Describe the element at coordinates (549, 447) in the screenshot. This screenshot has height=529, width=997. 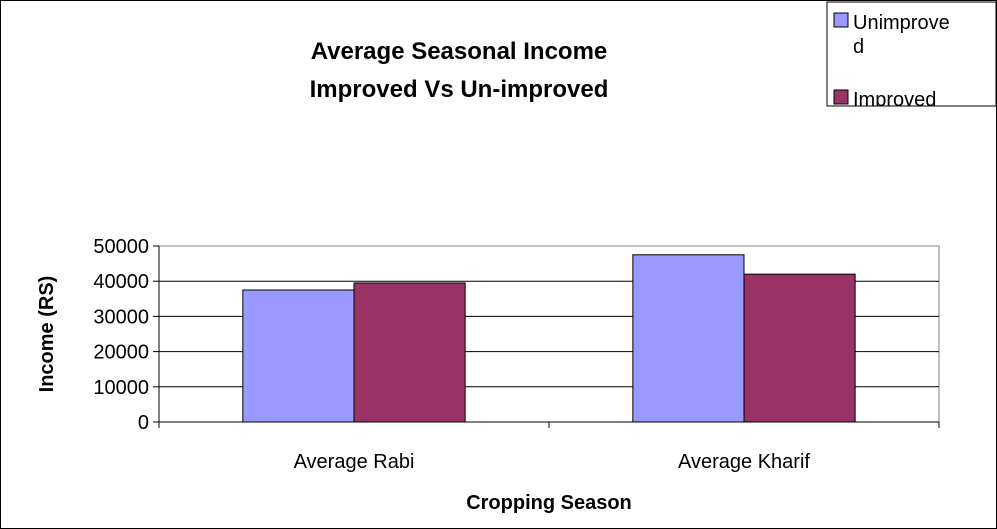
I see `x-axis: Average Rabi Average Kharif` at that location.